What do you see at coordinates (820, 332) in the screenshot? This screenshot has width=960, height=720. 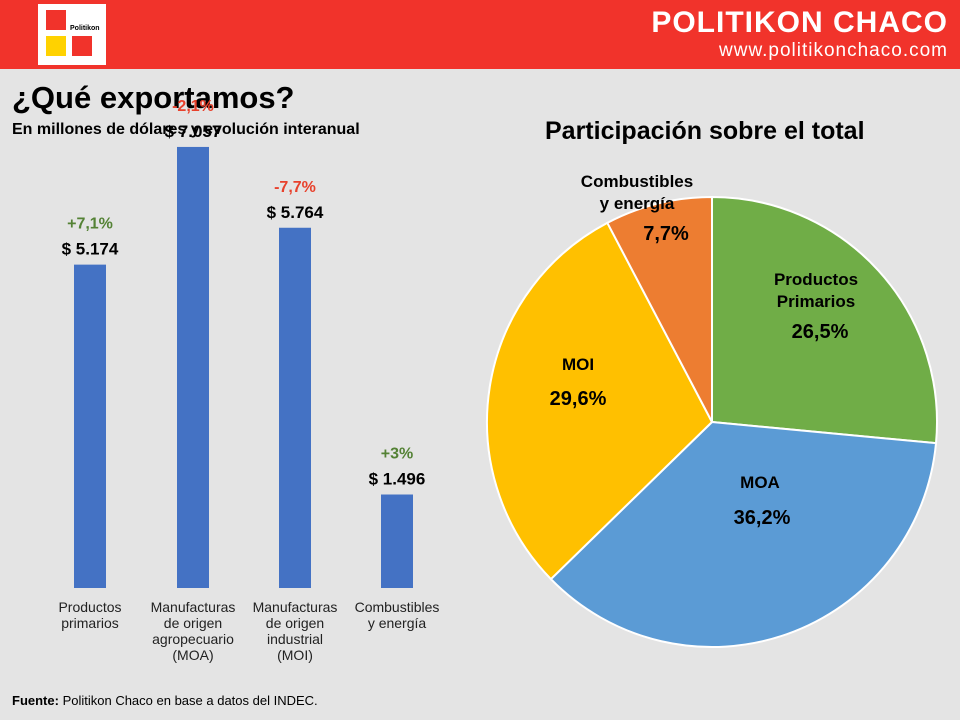 I see `pie-value-label: 26,5%` at bounding box center [820, 332].